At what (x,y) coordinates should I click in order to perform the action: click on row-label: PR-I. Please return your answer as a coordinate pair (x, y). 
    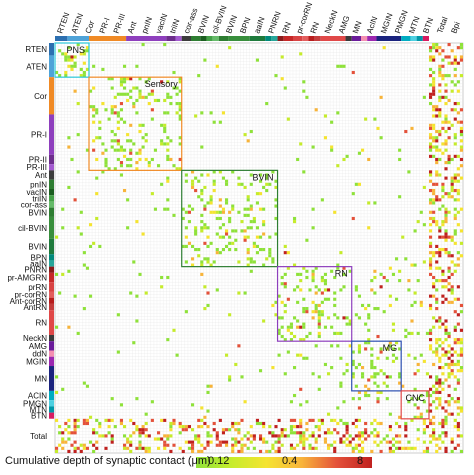
    Looking at the image, I should click on (39, 135).